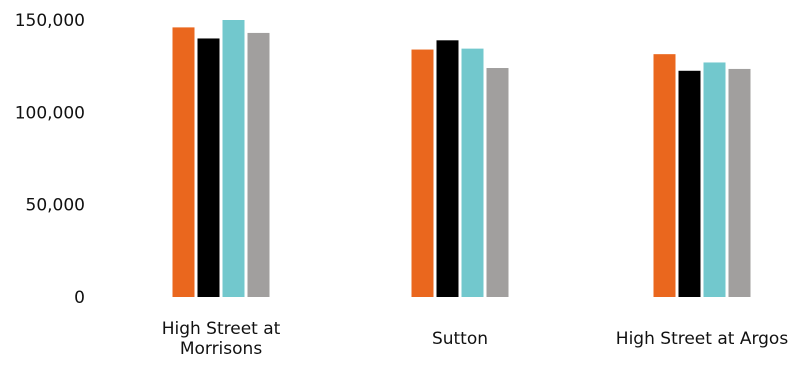  What do you see at coordinates (702, 339) in the screenshot?
I see `x-category-label: High Street at Argos` at bounding box center [702, 339].